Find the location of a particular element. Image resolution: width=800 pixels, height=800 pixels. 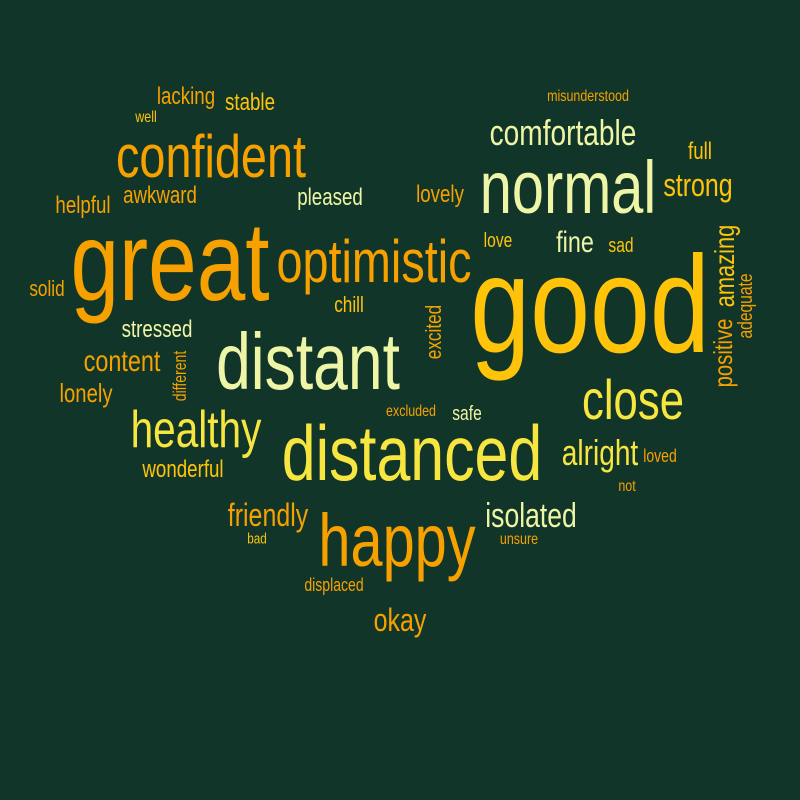

word-distant: distant is located at coordinates (308, 361).